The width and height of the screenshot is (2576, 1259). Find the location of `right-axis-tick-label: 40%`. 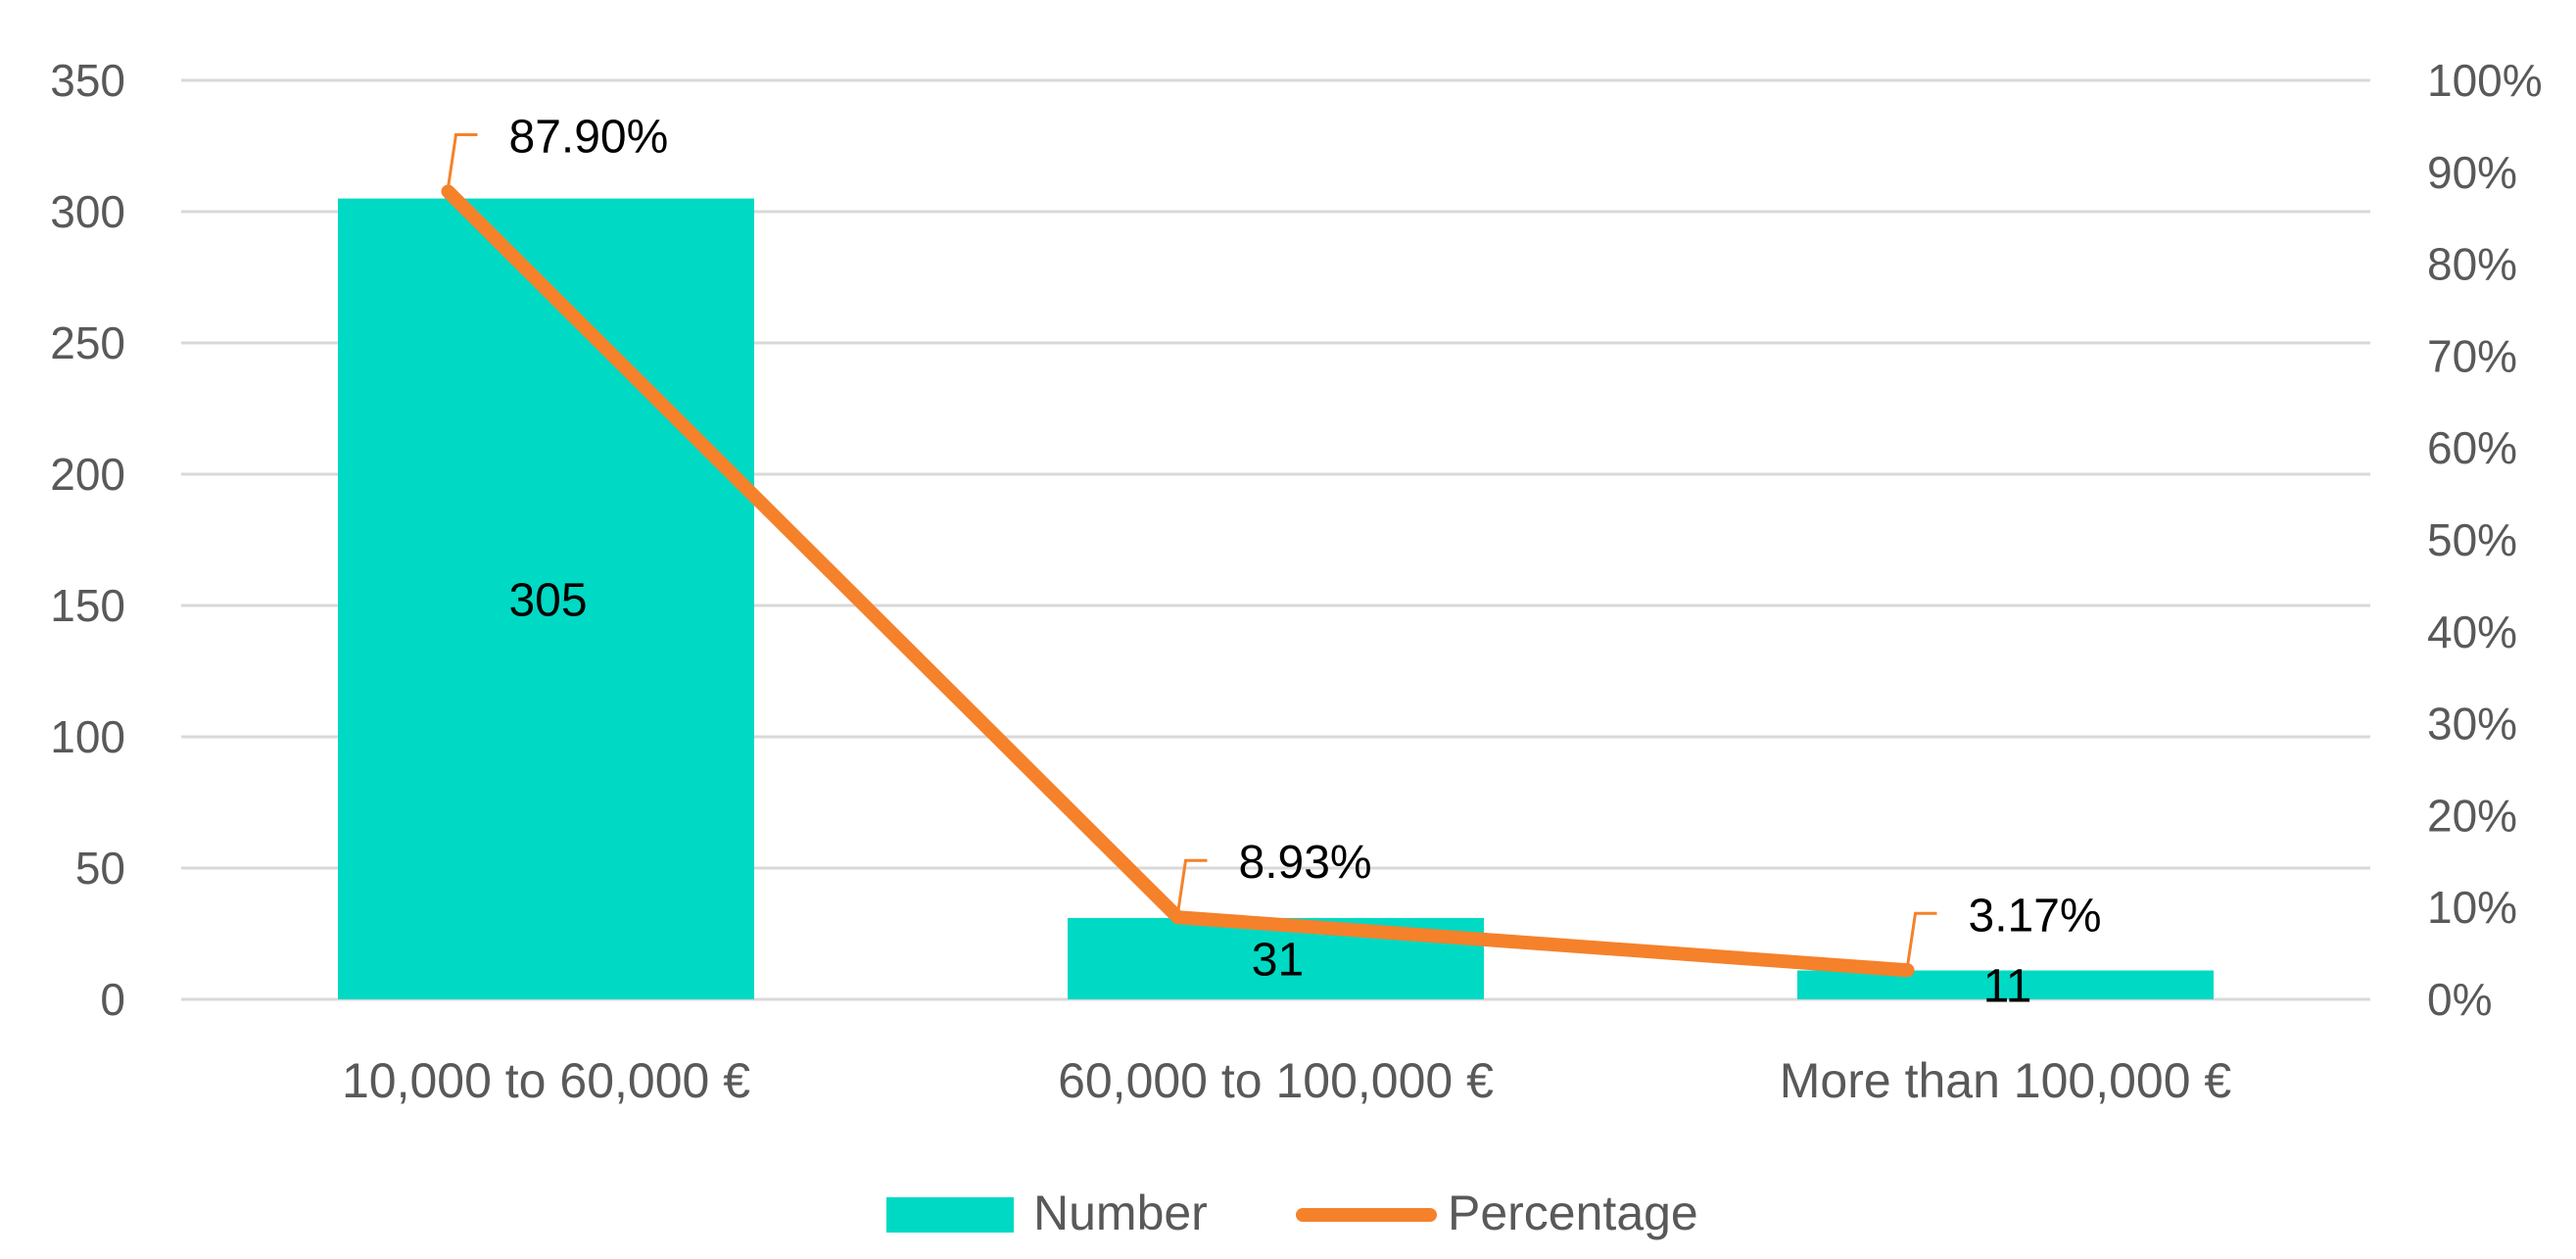

right-axis-tick-label: 40% is located at coordinates (2472, 631).